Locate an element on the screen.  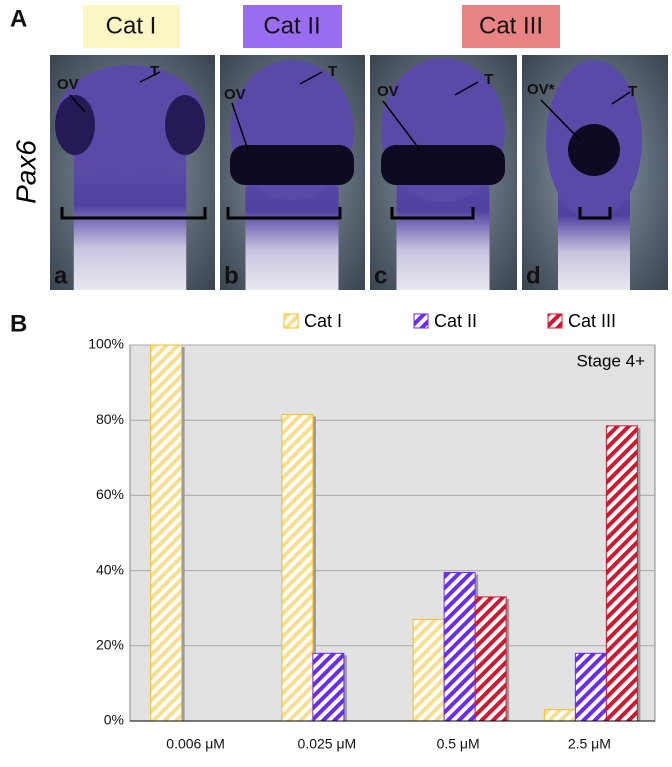
legend-label: Cat III is located at coordinates (592, 321).